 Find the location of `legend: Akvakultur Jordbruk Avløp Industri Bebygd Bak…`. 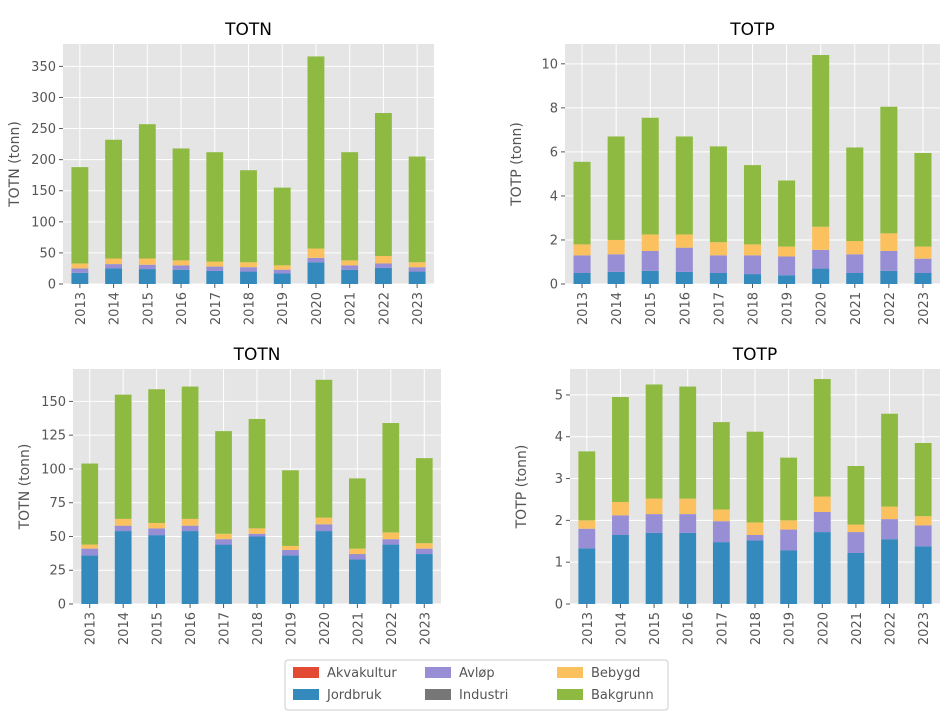

legend: Akvakultur Jordbruk Avløp Industri Bebygd Bak… is located at coordinates (476, 685).